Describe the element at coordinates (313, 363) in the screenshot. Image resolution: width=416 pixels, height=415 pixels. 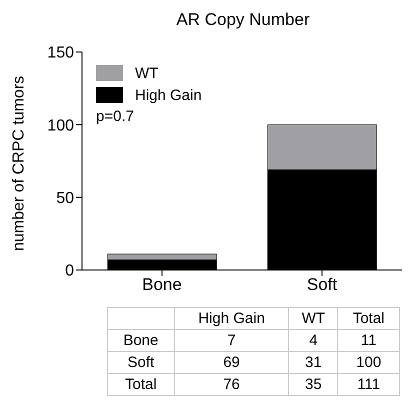
I see `text: 31` at that location.